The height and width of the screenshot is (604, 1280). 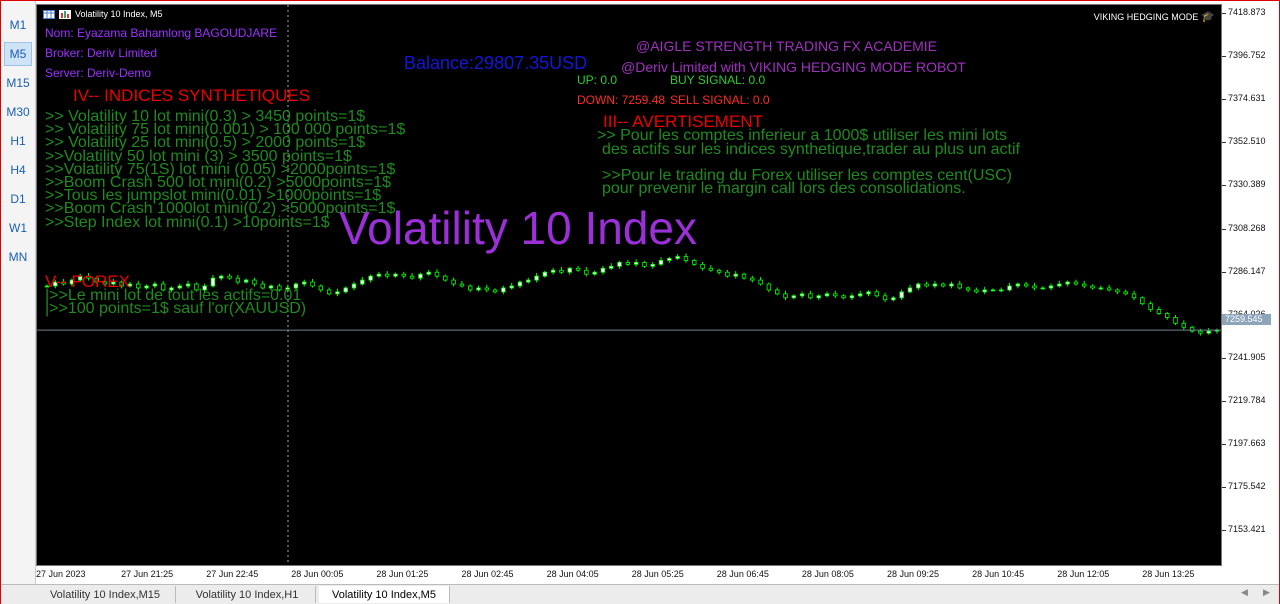 I want to click on section-v-line: |>>100 points=1$ sauf l'or(XAUUSD), so click(x=176, y=308).